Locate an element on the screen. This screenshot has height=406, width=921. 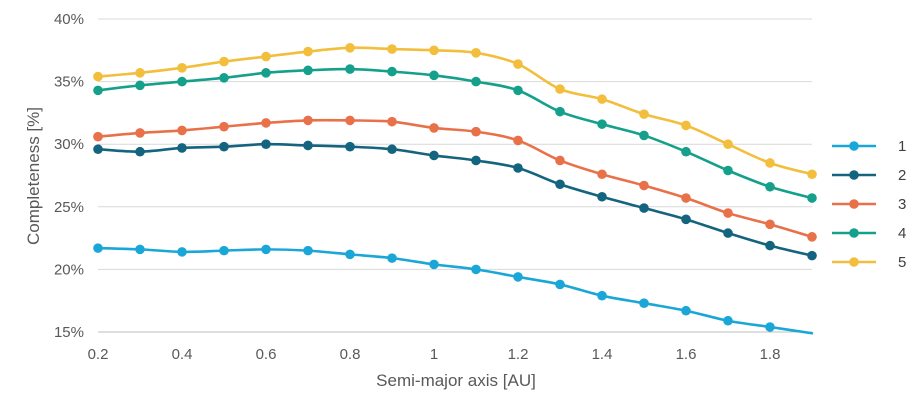
y-tick-label: 30% is located at coordinates (69, 144).